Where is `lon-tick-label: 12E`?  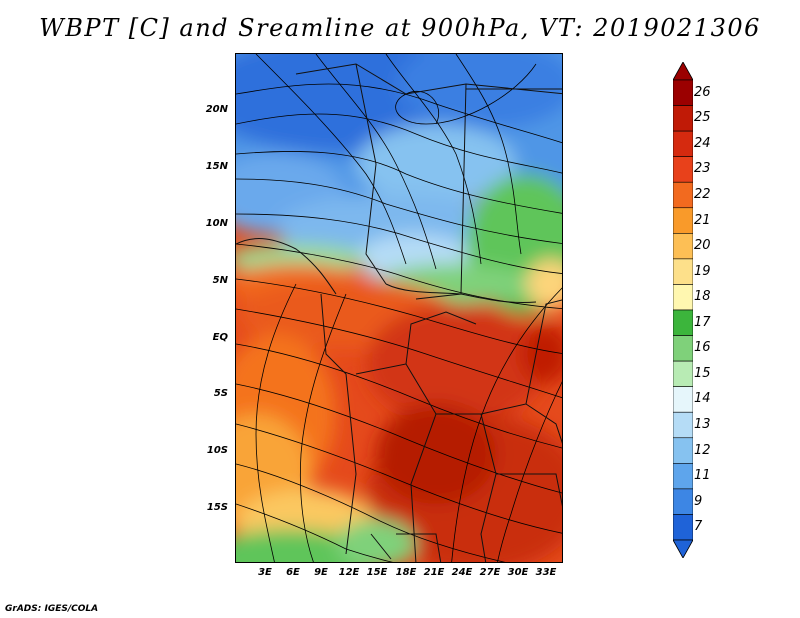 lon-tick-label: 12E is located at coordinates (349, 572).